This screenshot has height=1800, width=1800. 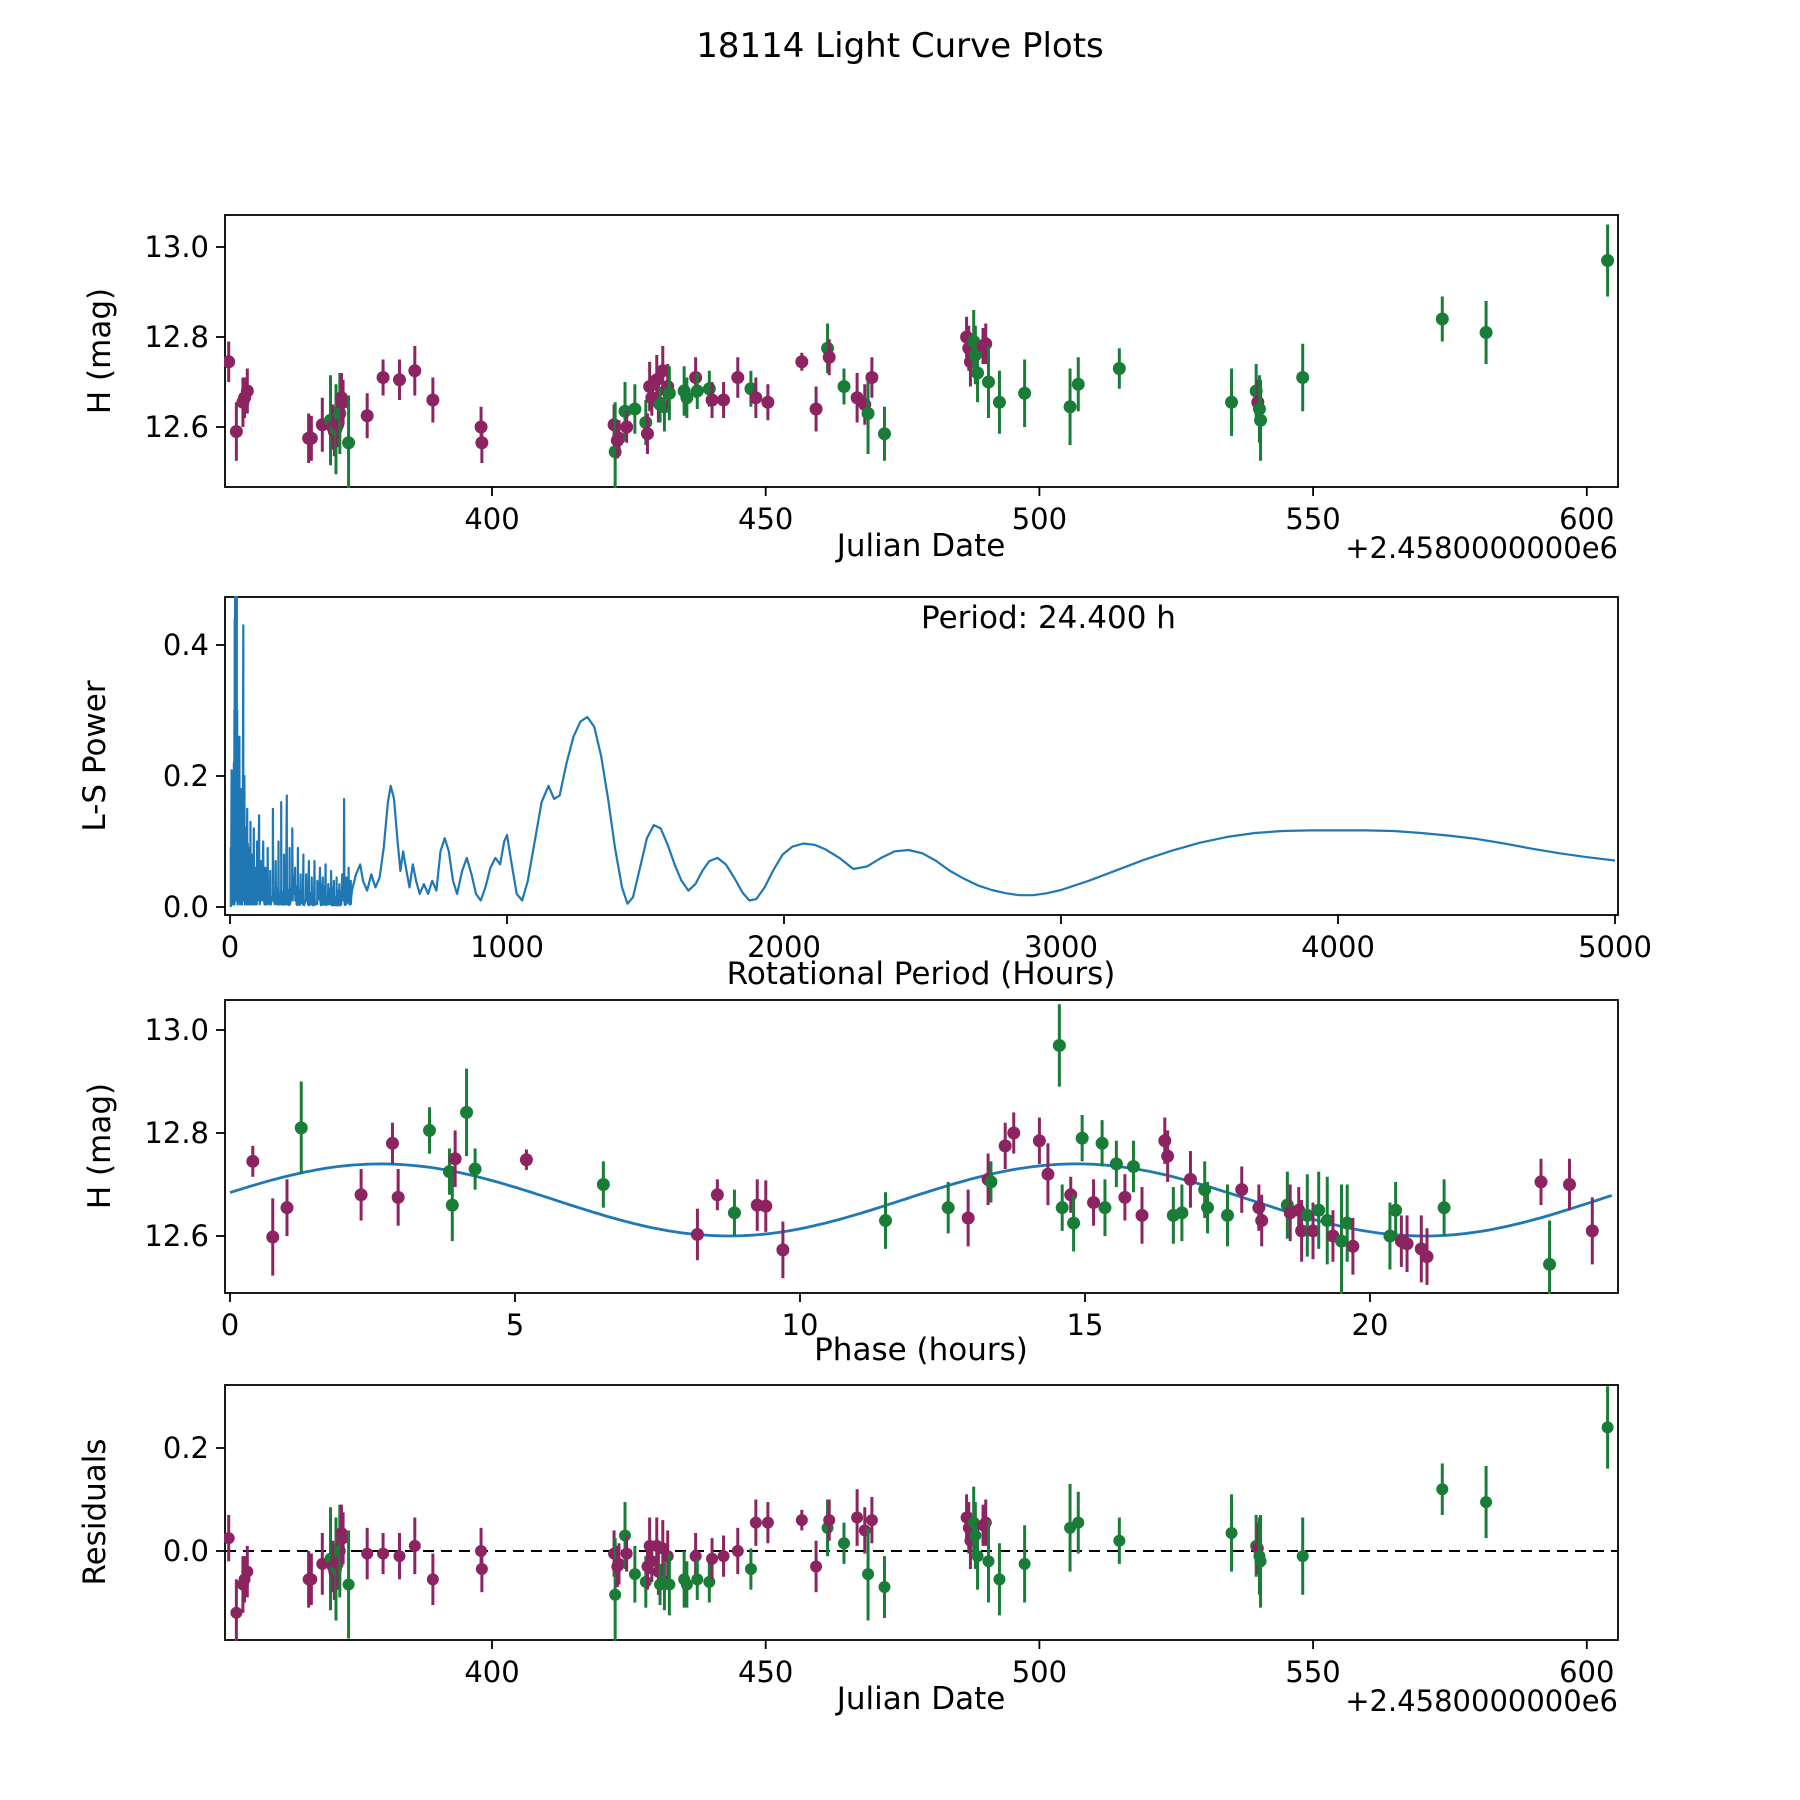 What do you see at coordinates (921, 546) in the screenshot?
I see `lightcurve-x-axis-label: Julian Date` at bounding box center [921, 546].